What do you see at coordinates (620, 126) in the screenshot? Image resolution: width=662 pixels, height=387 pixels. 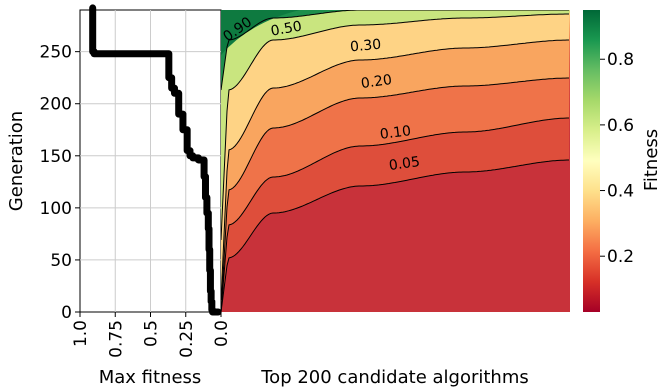 I see `colorbar-tick-label: 0.6` at bounding box center [620, 126].